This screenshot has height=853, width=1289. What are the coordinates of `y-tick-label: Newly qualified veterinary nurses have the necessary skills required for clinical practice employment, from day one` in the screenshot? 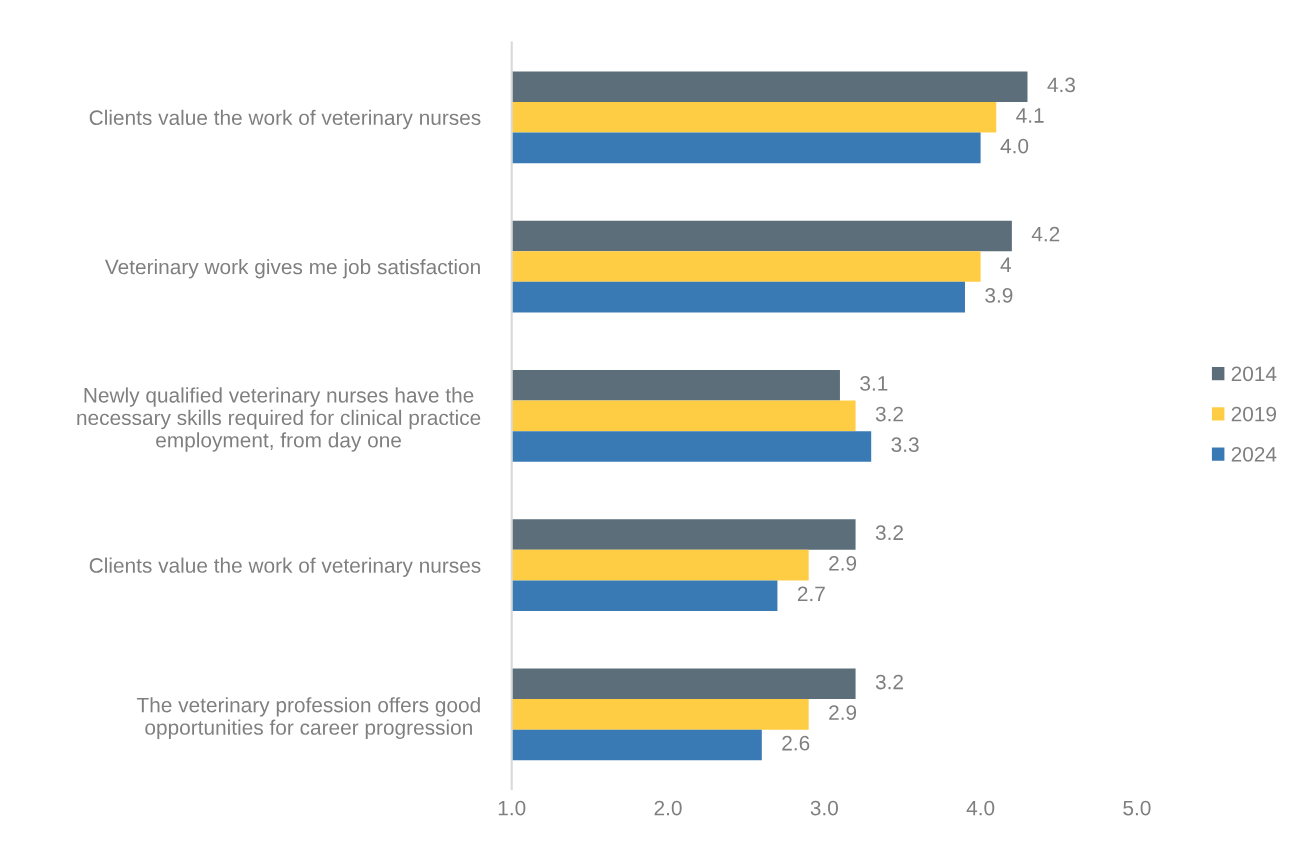 It's located at (279, 419).